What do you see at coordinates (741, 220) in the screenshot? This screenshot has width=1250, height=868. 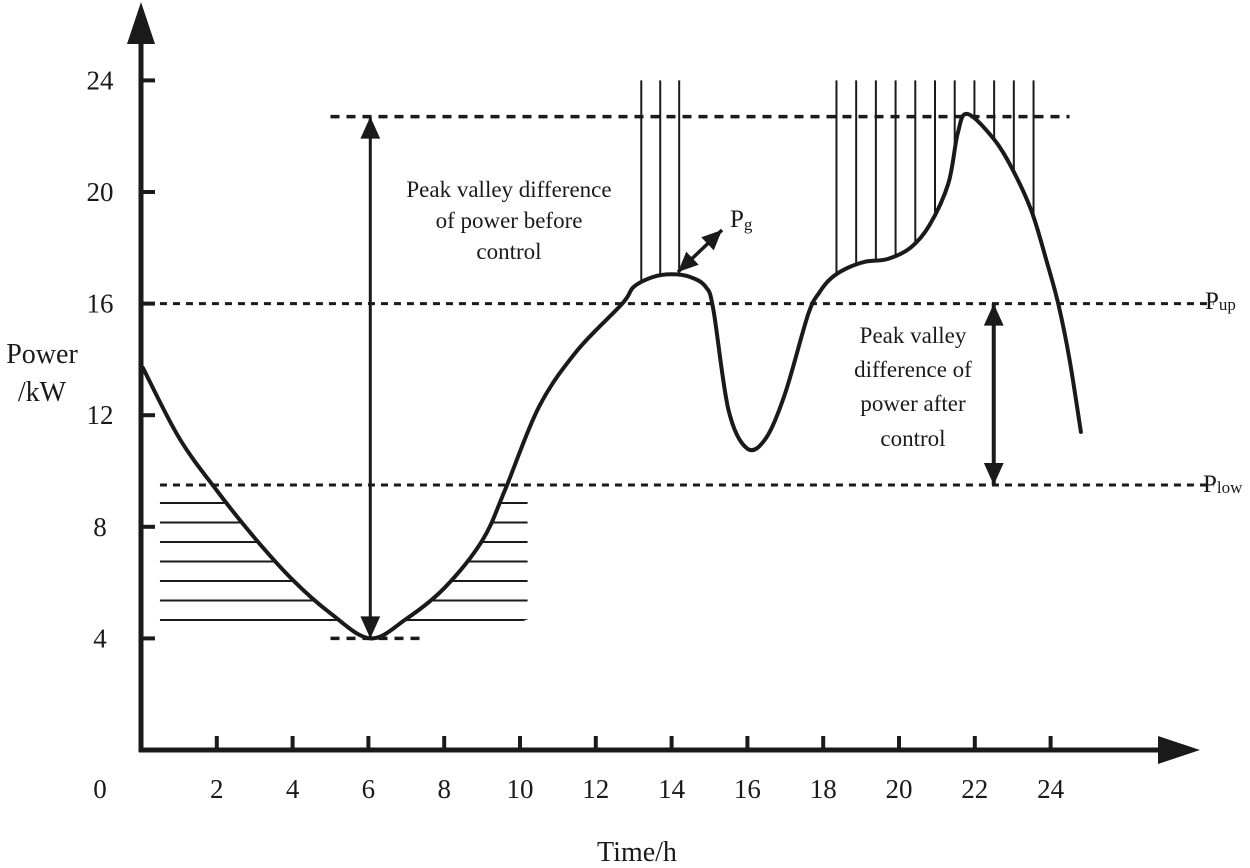 I see `pg-label: Pg` at bounding box center [741, 220].